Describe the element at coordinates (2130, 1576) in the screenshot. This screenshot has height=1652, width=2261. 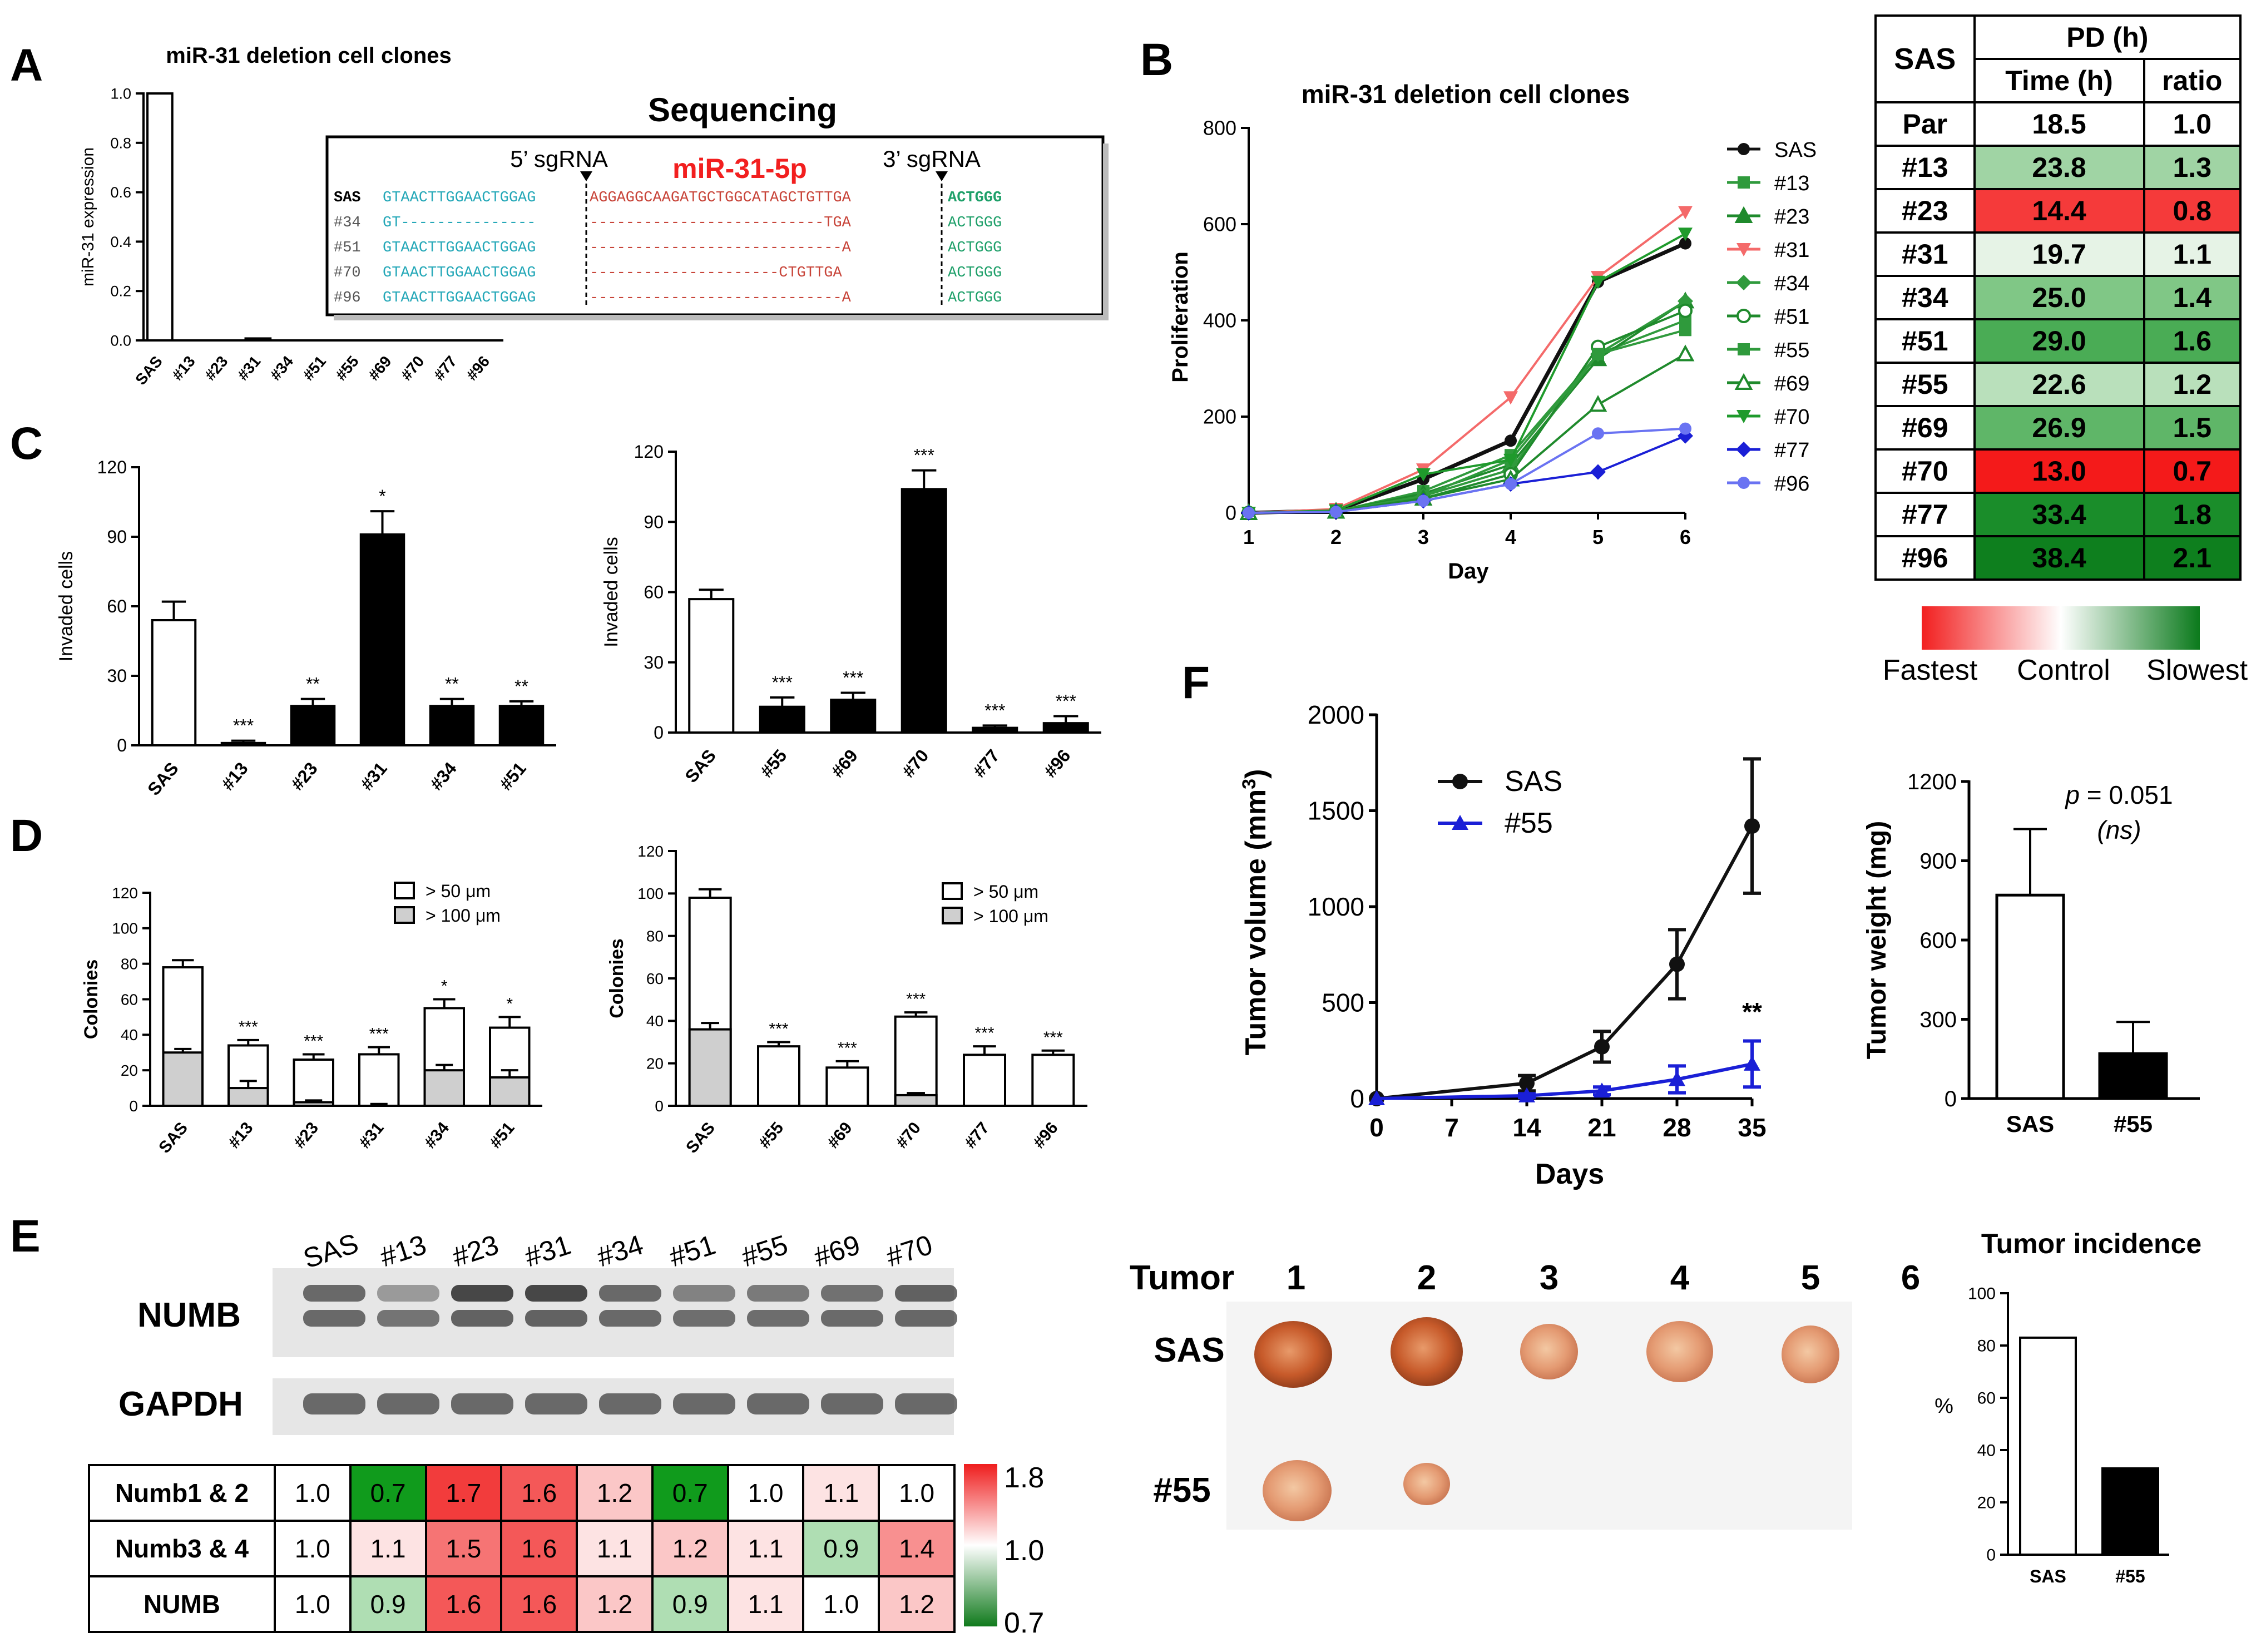
I see `chart-f-incidence-xtick-label: #55` at that location.